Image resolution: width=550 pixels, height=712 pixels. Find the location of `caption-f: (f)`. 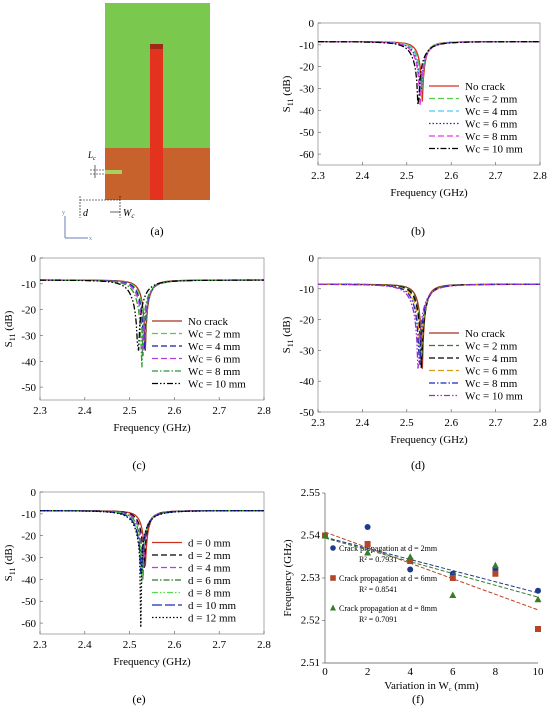

caption-f: (f) is located at coordinates (418, 699).